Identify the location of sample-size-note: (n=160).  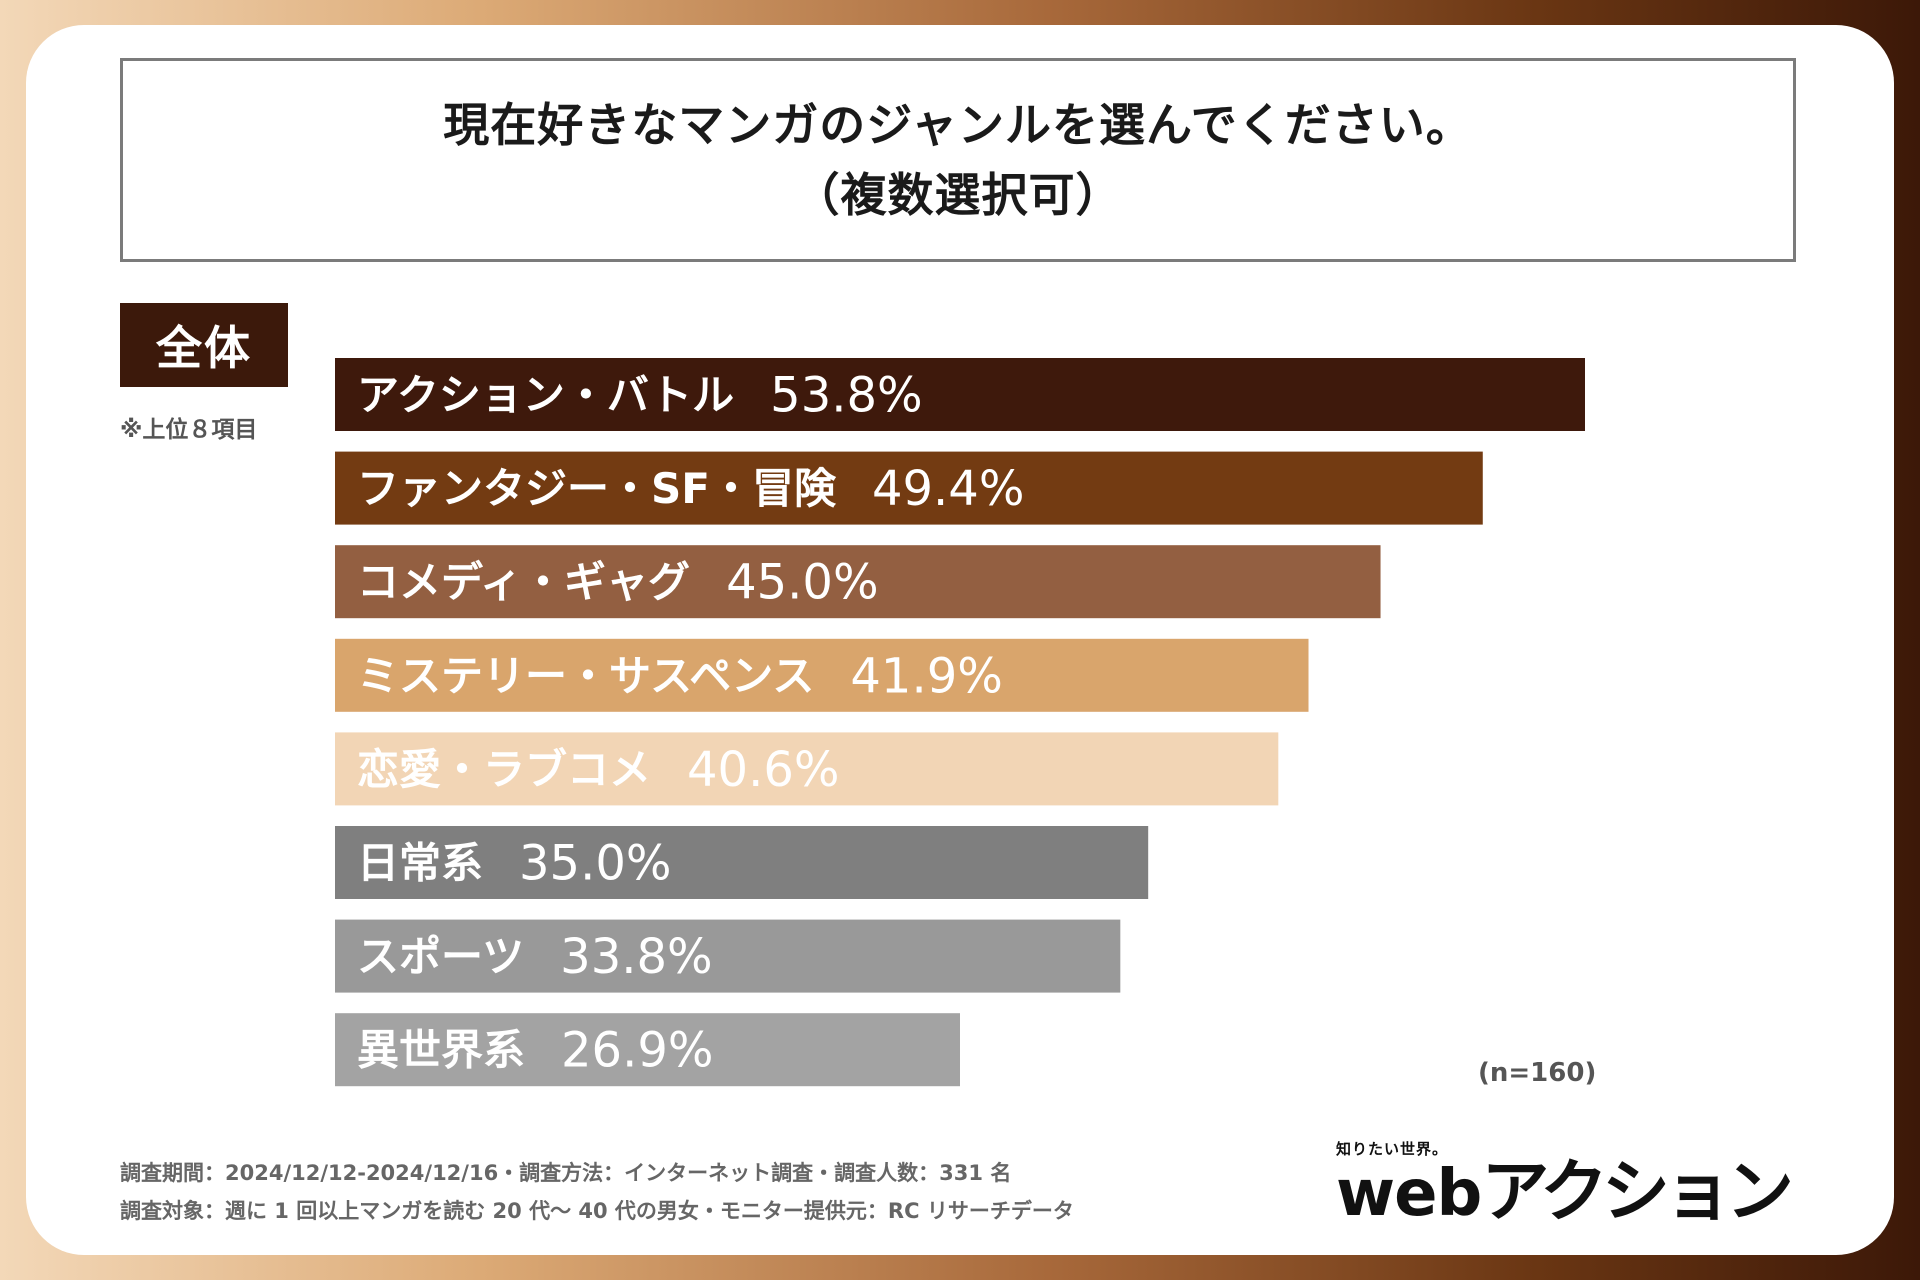
(1537, 1073).